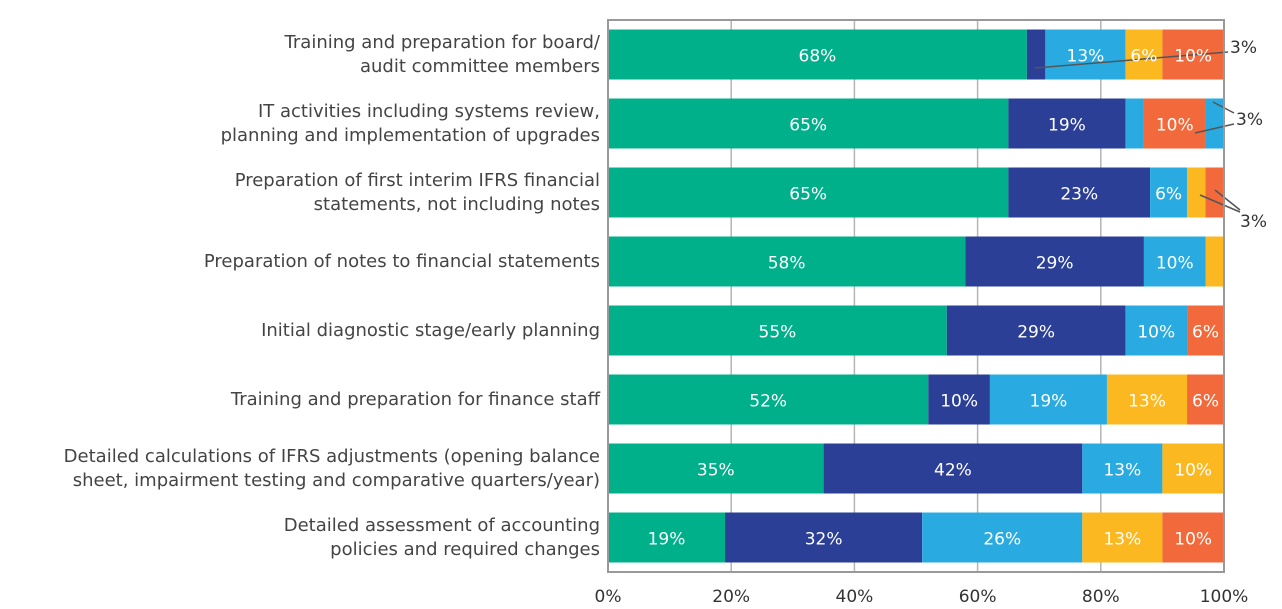 The image size is (1282, 609). I want to click on x-tick-label: 80%, so click(1101, 597).